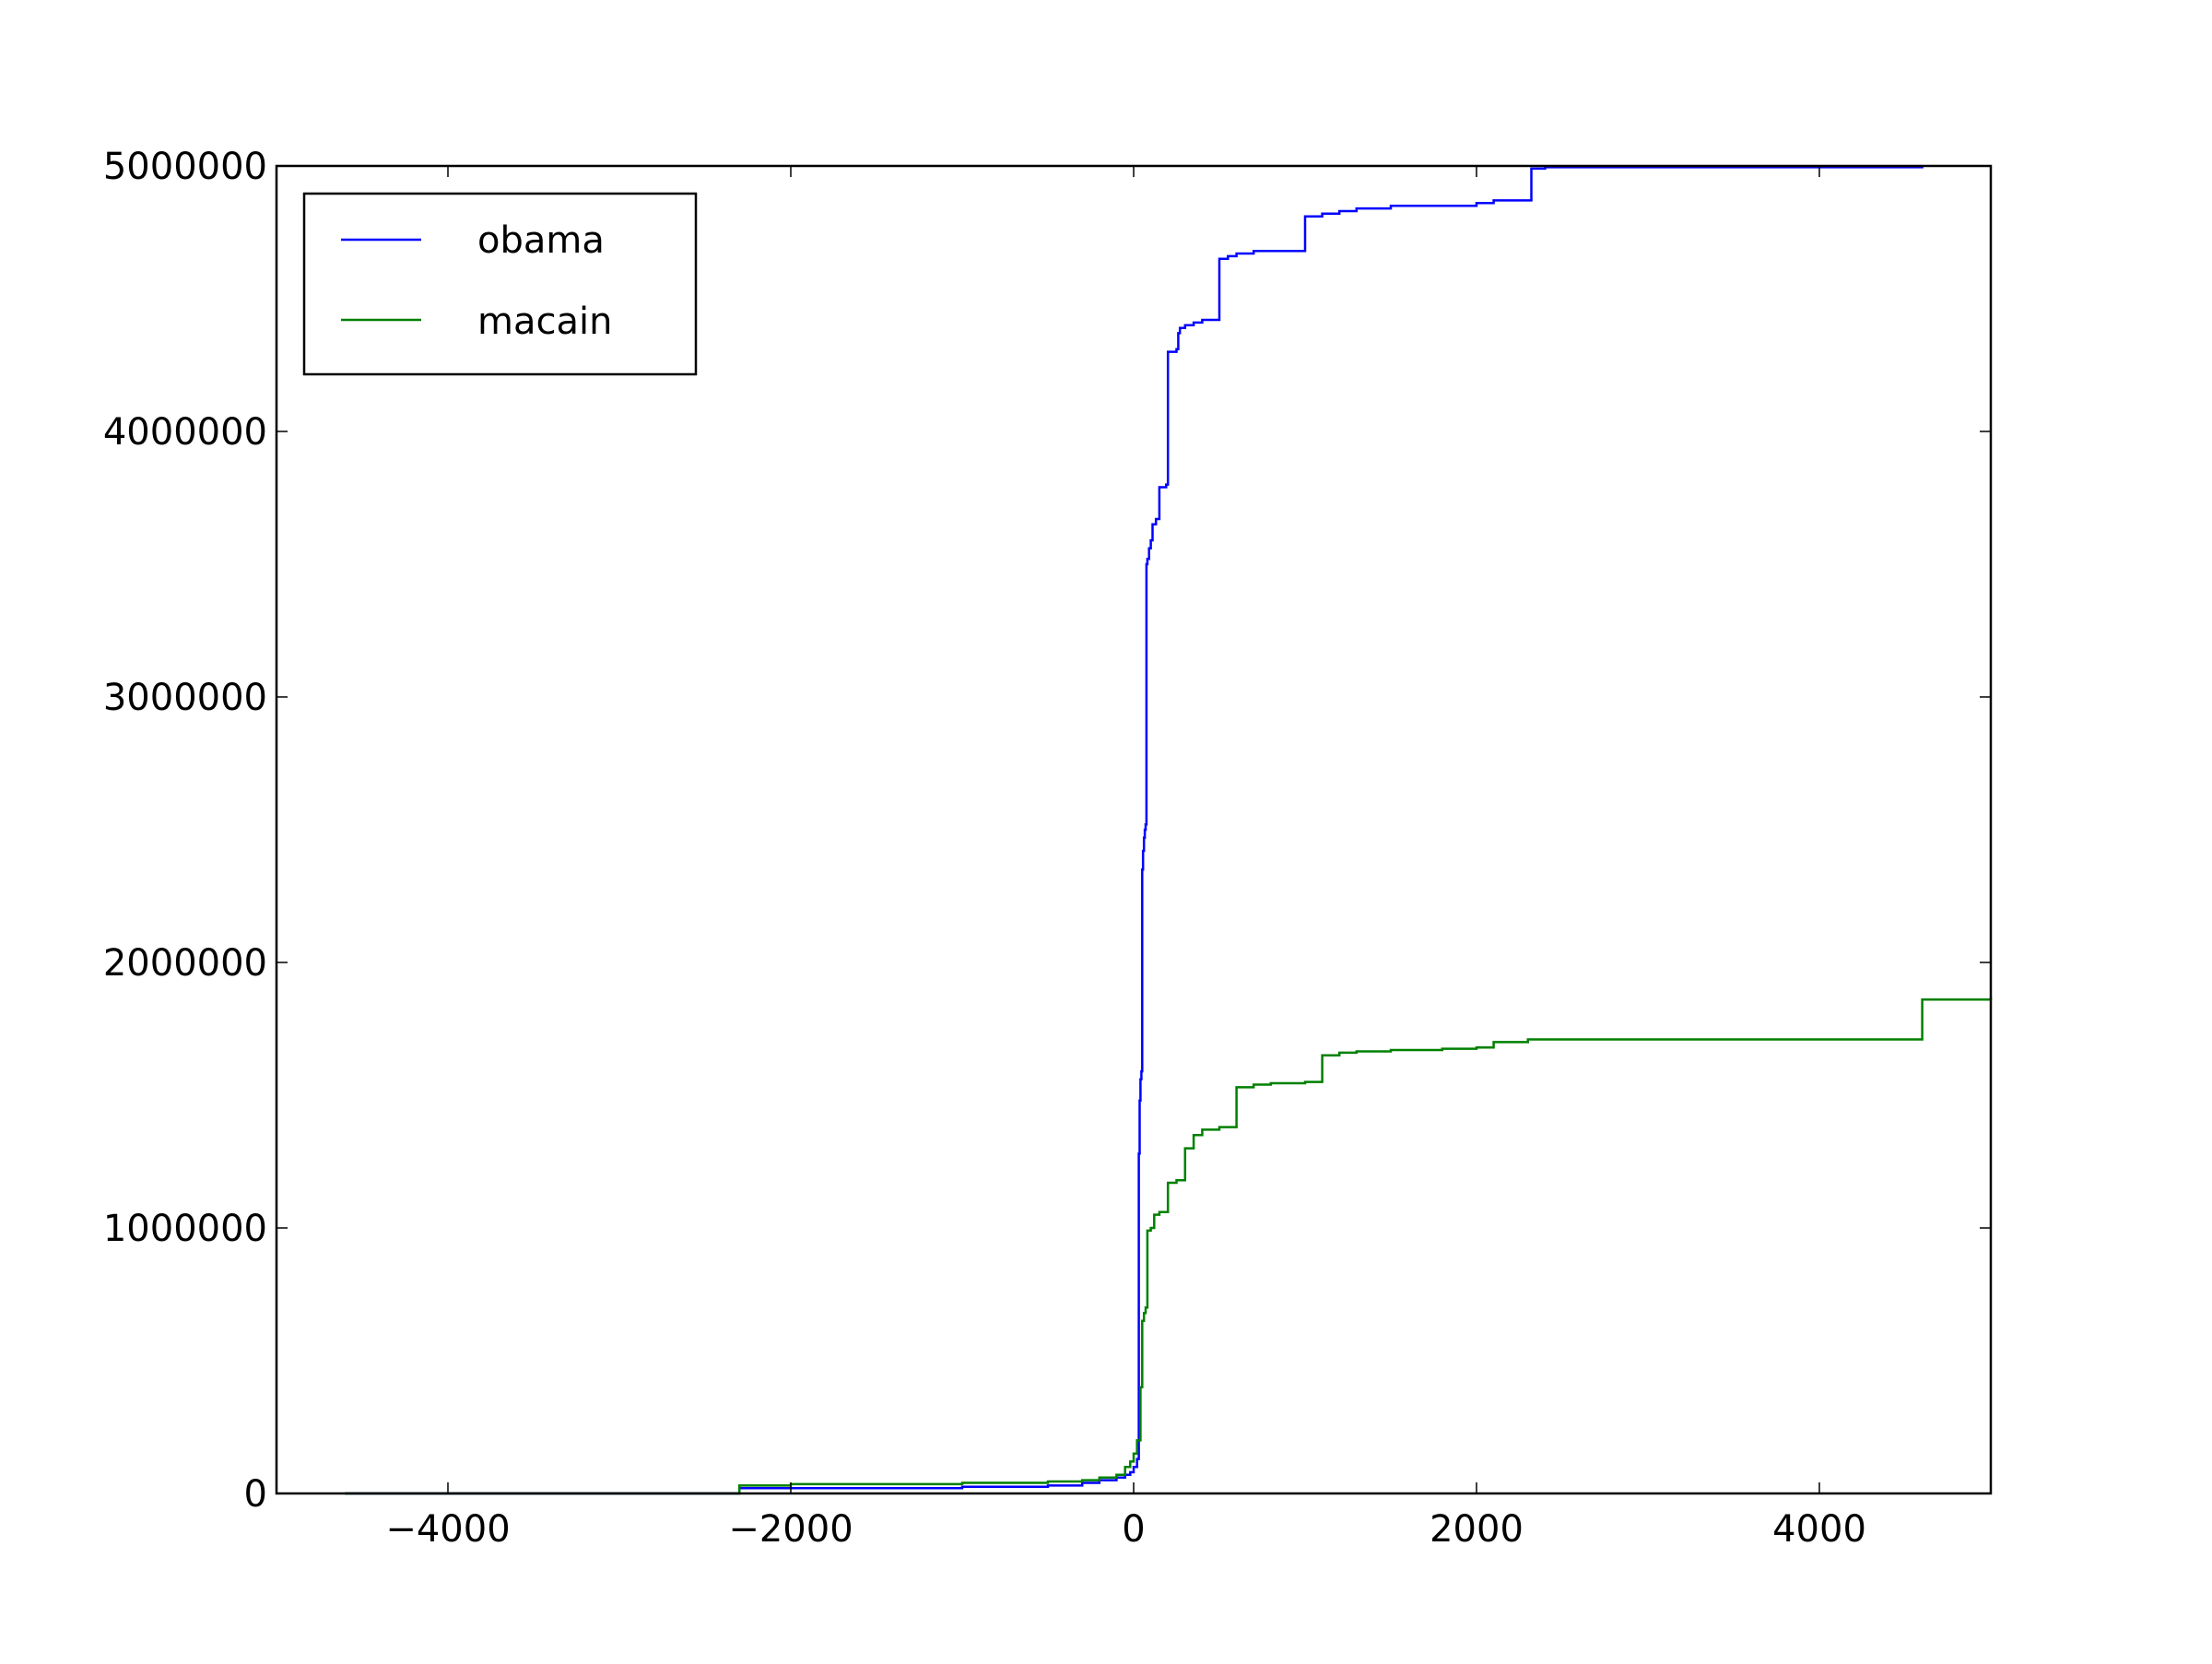 The image size is (2212, 1664). What do you see at coordinates (185, 963) in the screenshot?
I see `y-tick-label: 2000000` at bounding box center [185, 963].